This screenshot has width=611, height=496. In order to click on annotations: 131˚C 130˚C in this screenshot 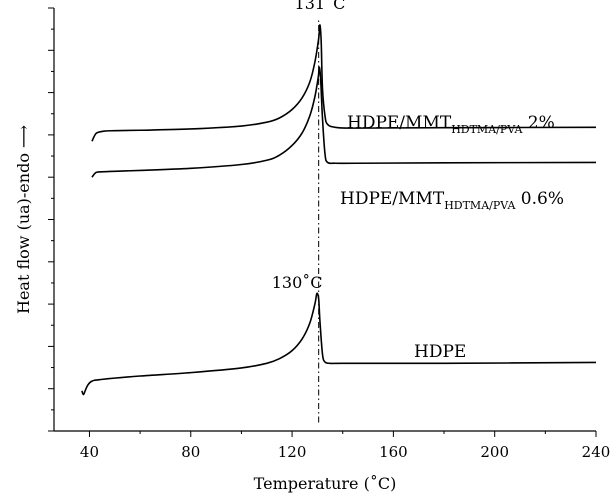, I will do `click(309, 146)`.